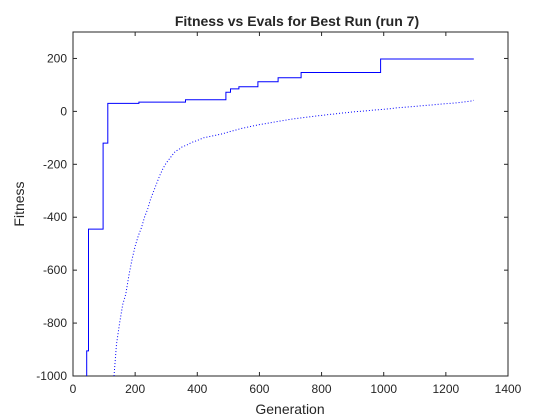  I want to click on x-tick-label: 1400, so click(508, 389).